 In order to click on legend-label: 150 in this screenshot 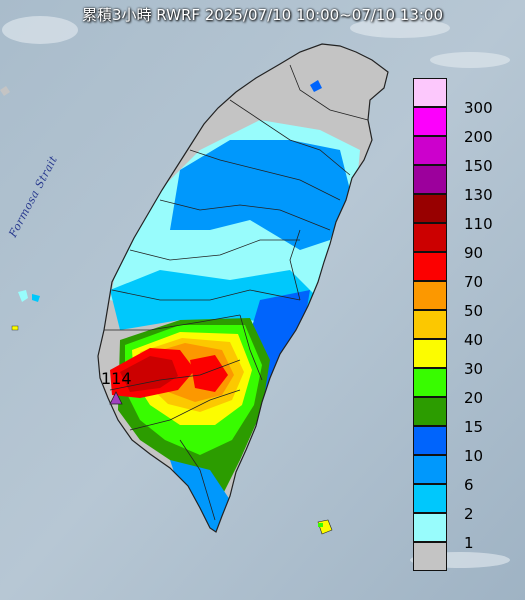, I will do `click(478, 166)`.